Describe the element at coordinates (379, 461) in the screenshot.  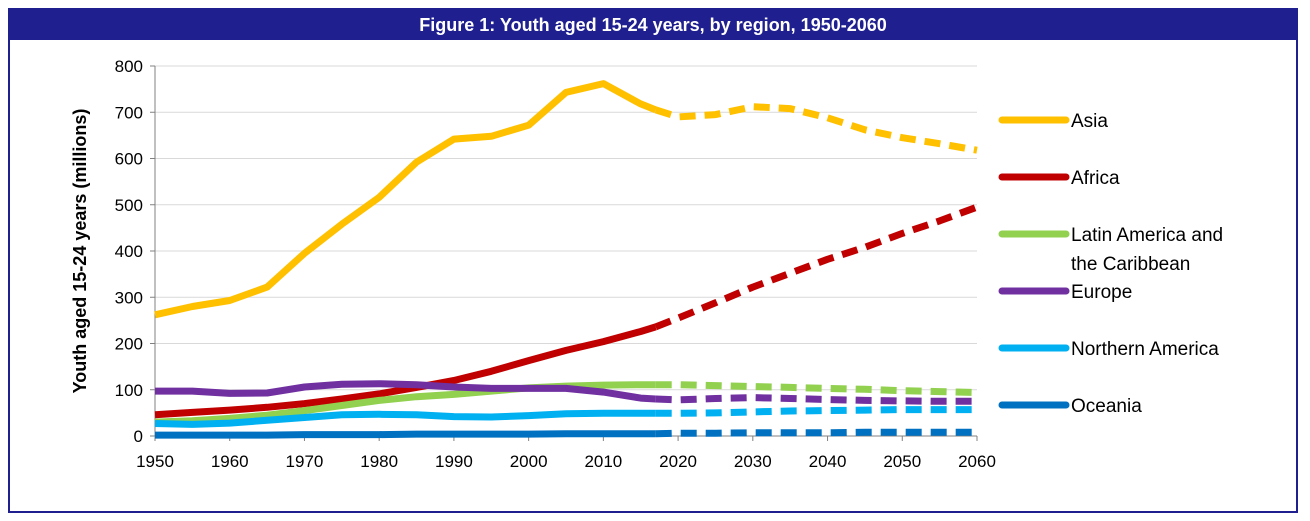
I see `x-tick-label: 1980` at that location.